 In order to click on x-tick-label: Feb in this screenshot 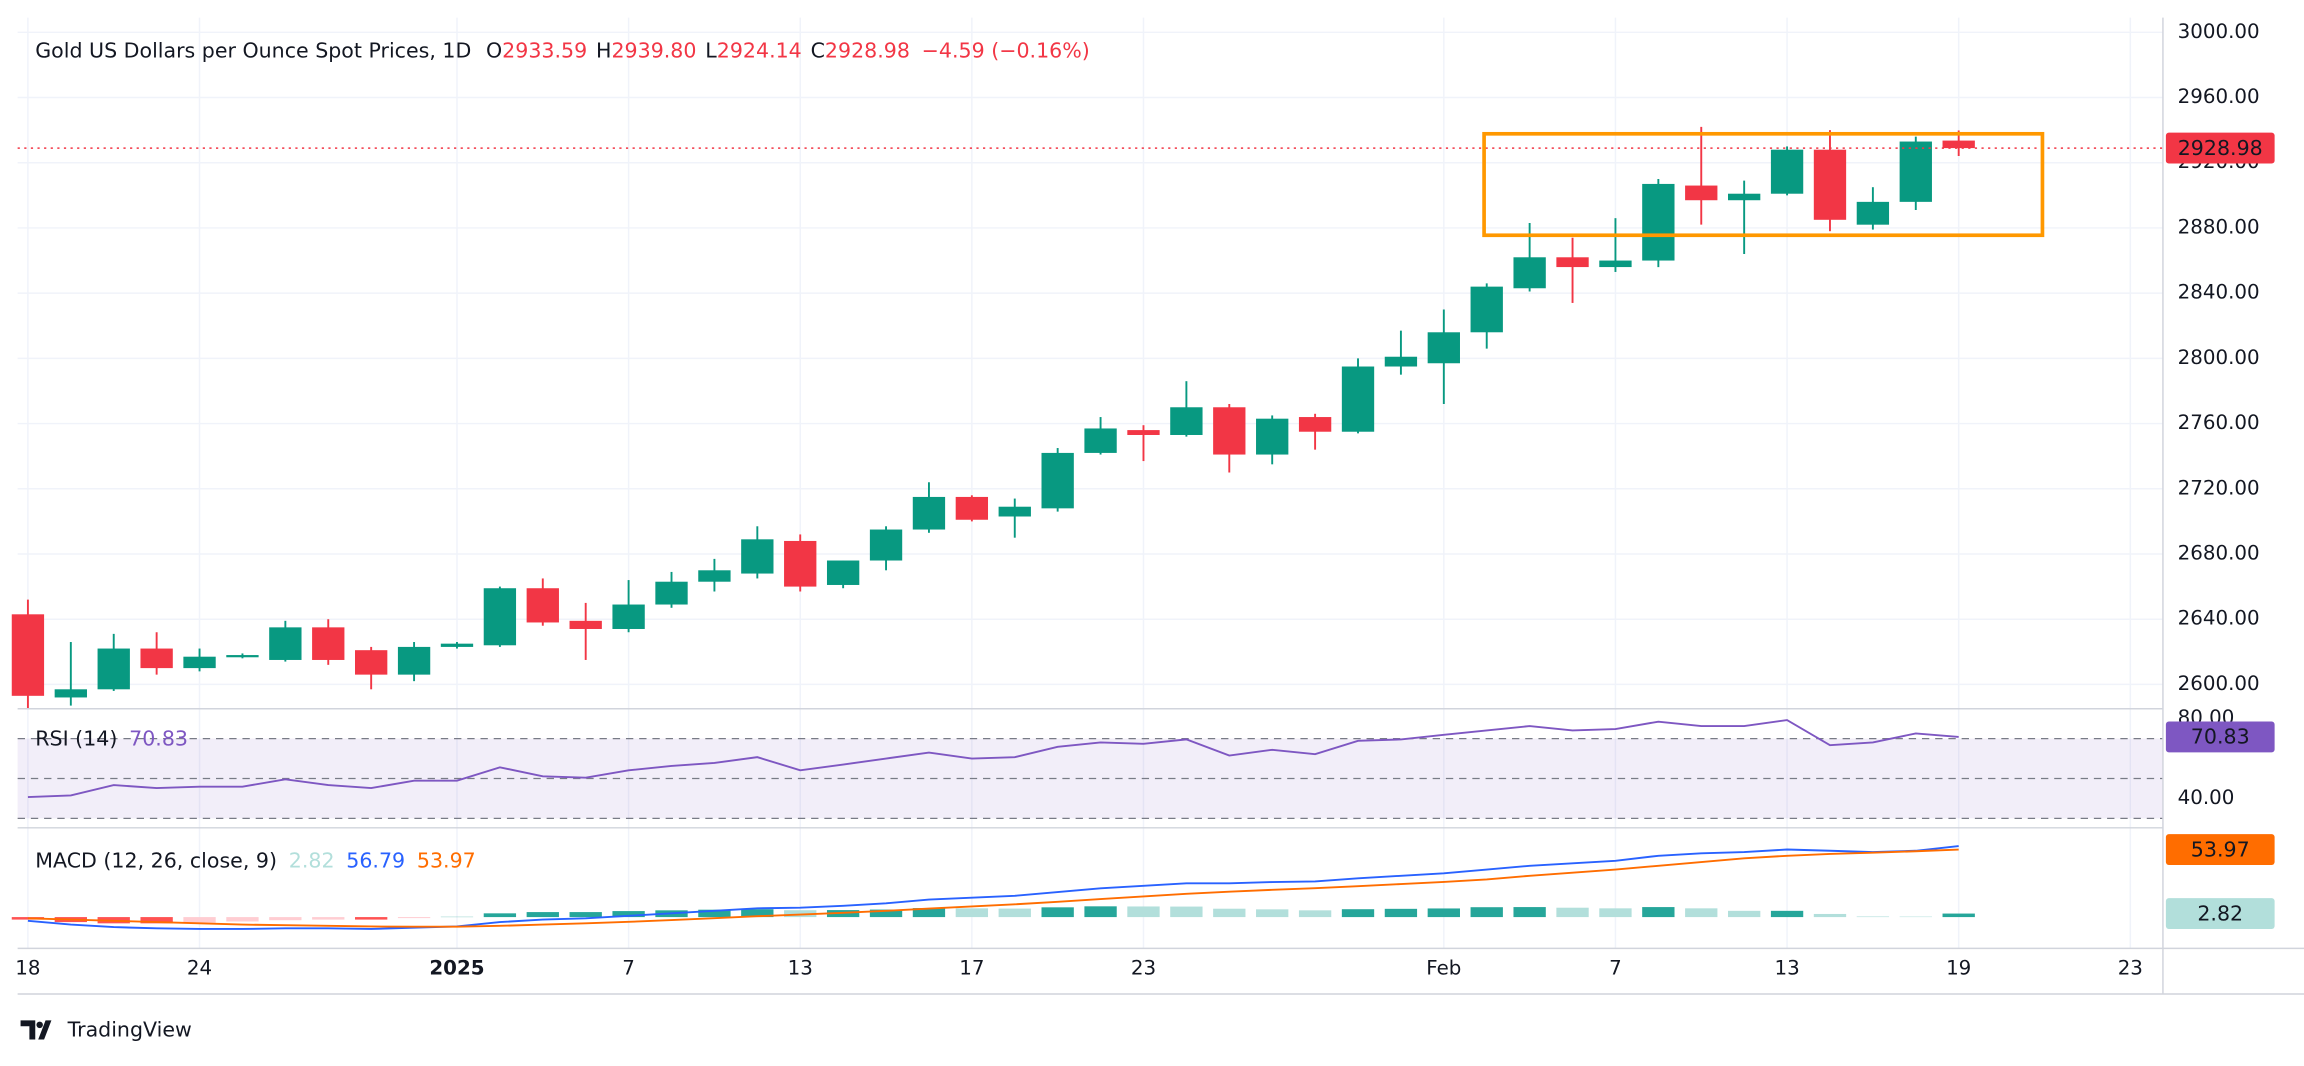, I will do `click(1443, 967)`.